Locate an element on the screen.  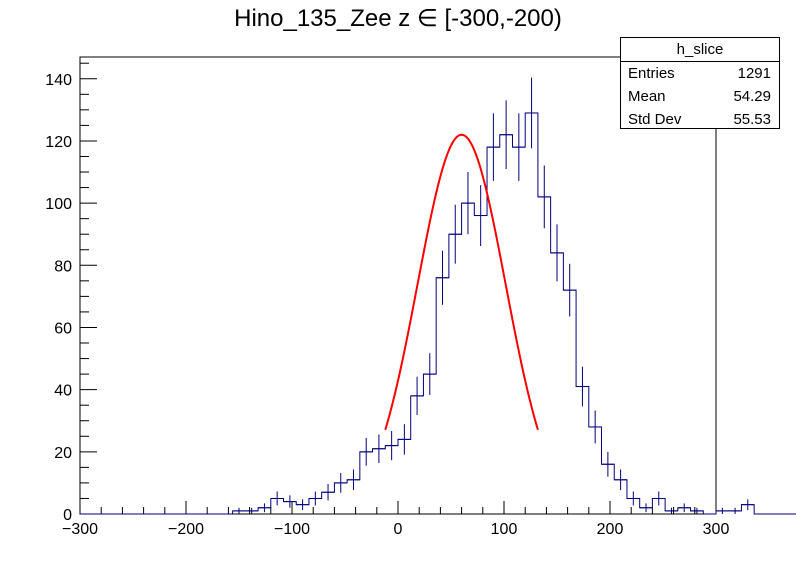
stats-label: Mean is located at coordinates (647, 96).